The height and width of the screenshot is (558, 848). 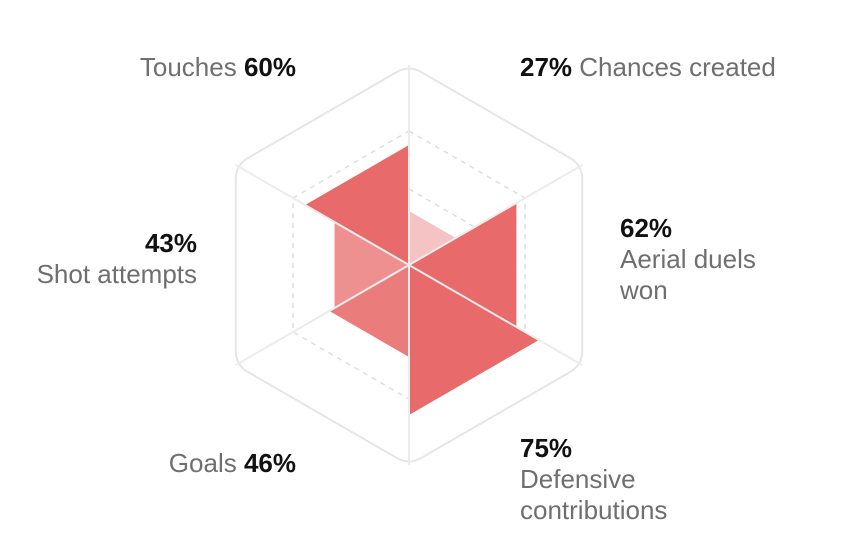 I want to click on radar-sector-chances, so click(x=432, y=238).